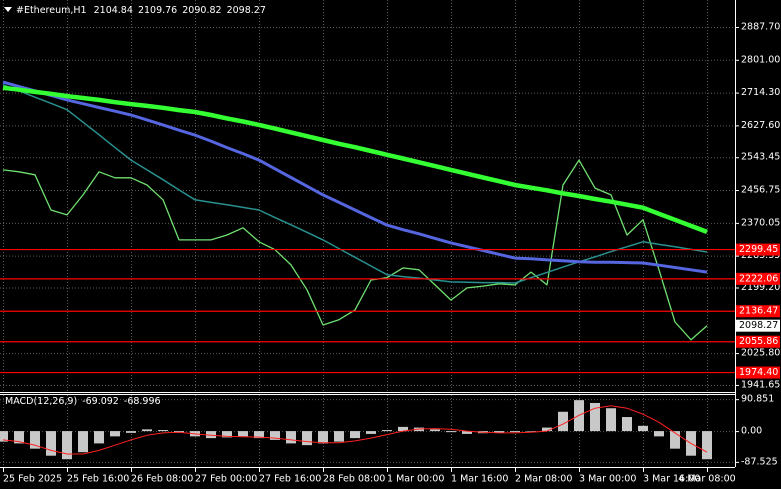  Describe the element at coordinates (32, 479) in the screenshot. I see `x-tick-label: 25 Feb 2025` at that location.